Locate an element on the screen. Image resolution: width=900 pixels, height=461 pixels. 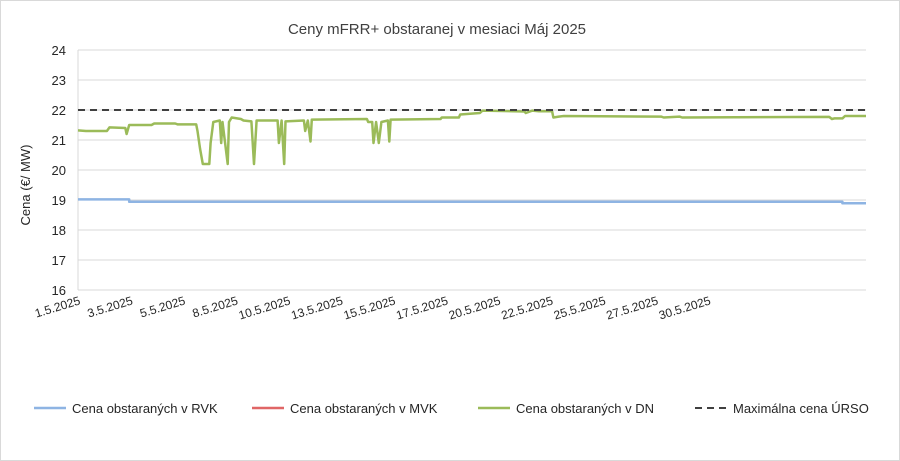
x-tick-label: 3.5.2025 is located at coordinates (110, 306).